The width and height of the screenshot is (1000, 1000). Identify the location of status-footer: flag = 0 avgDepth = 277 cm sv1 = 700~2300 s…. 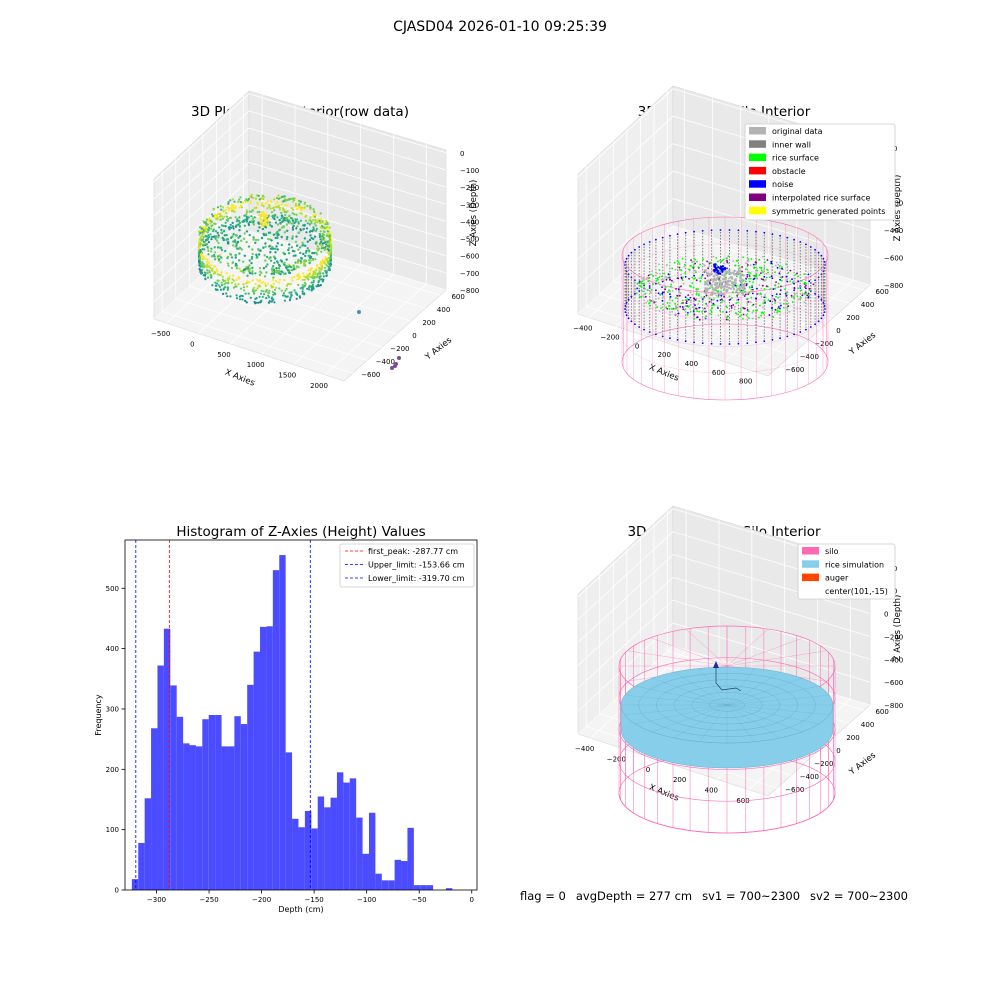
(719, 896).